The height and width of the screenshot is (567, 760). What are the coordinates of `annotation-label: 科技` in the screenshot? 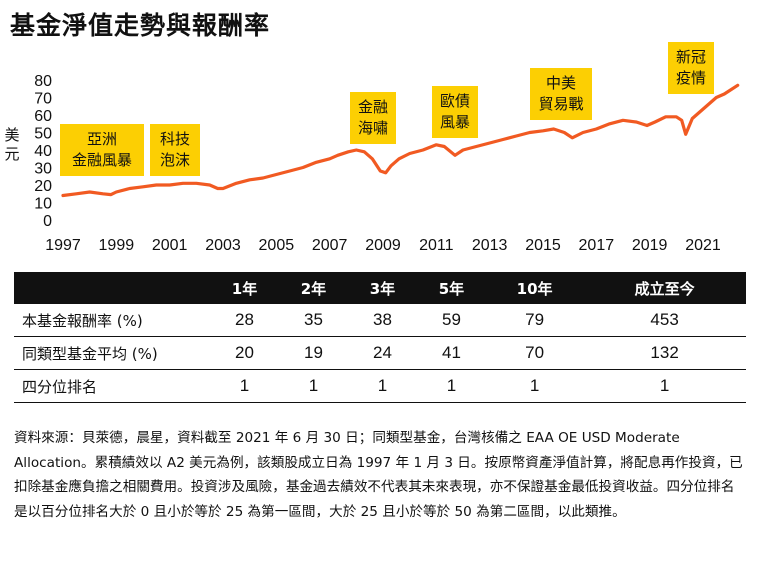 It's located at (175, 139).